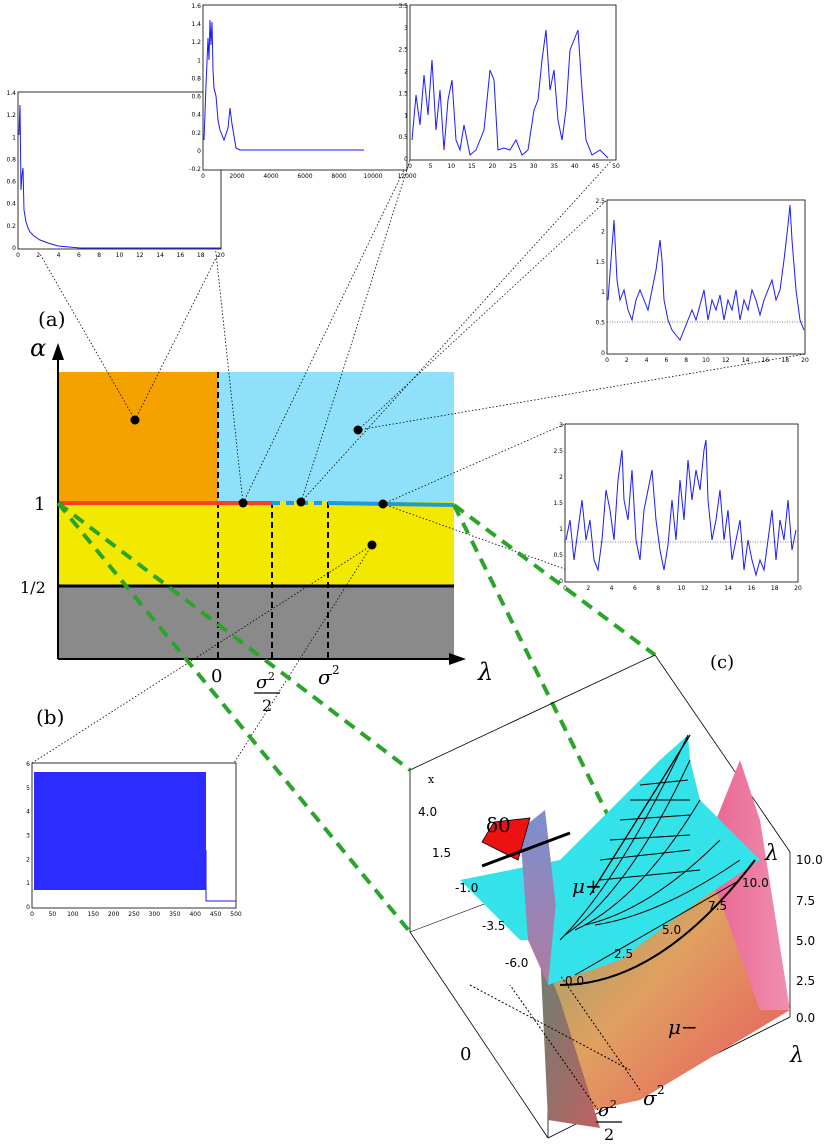  What do you see at coordinates (485, 672) in the screenshot?
I see `lambda-axis-label: λ` at bounding box center [485, 672].